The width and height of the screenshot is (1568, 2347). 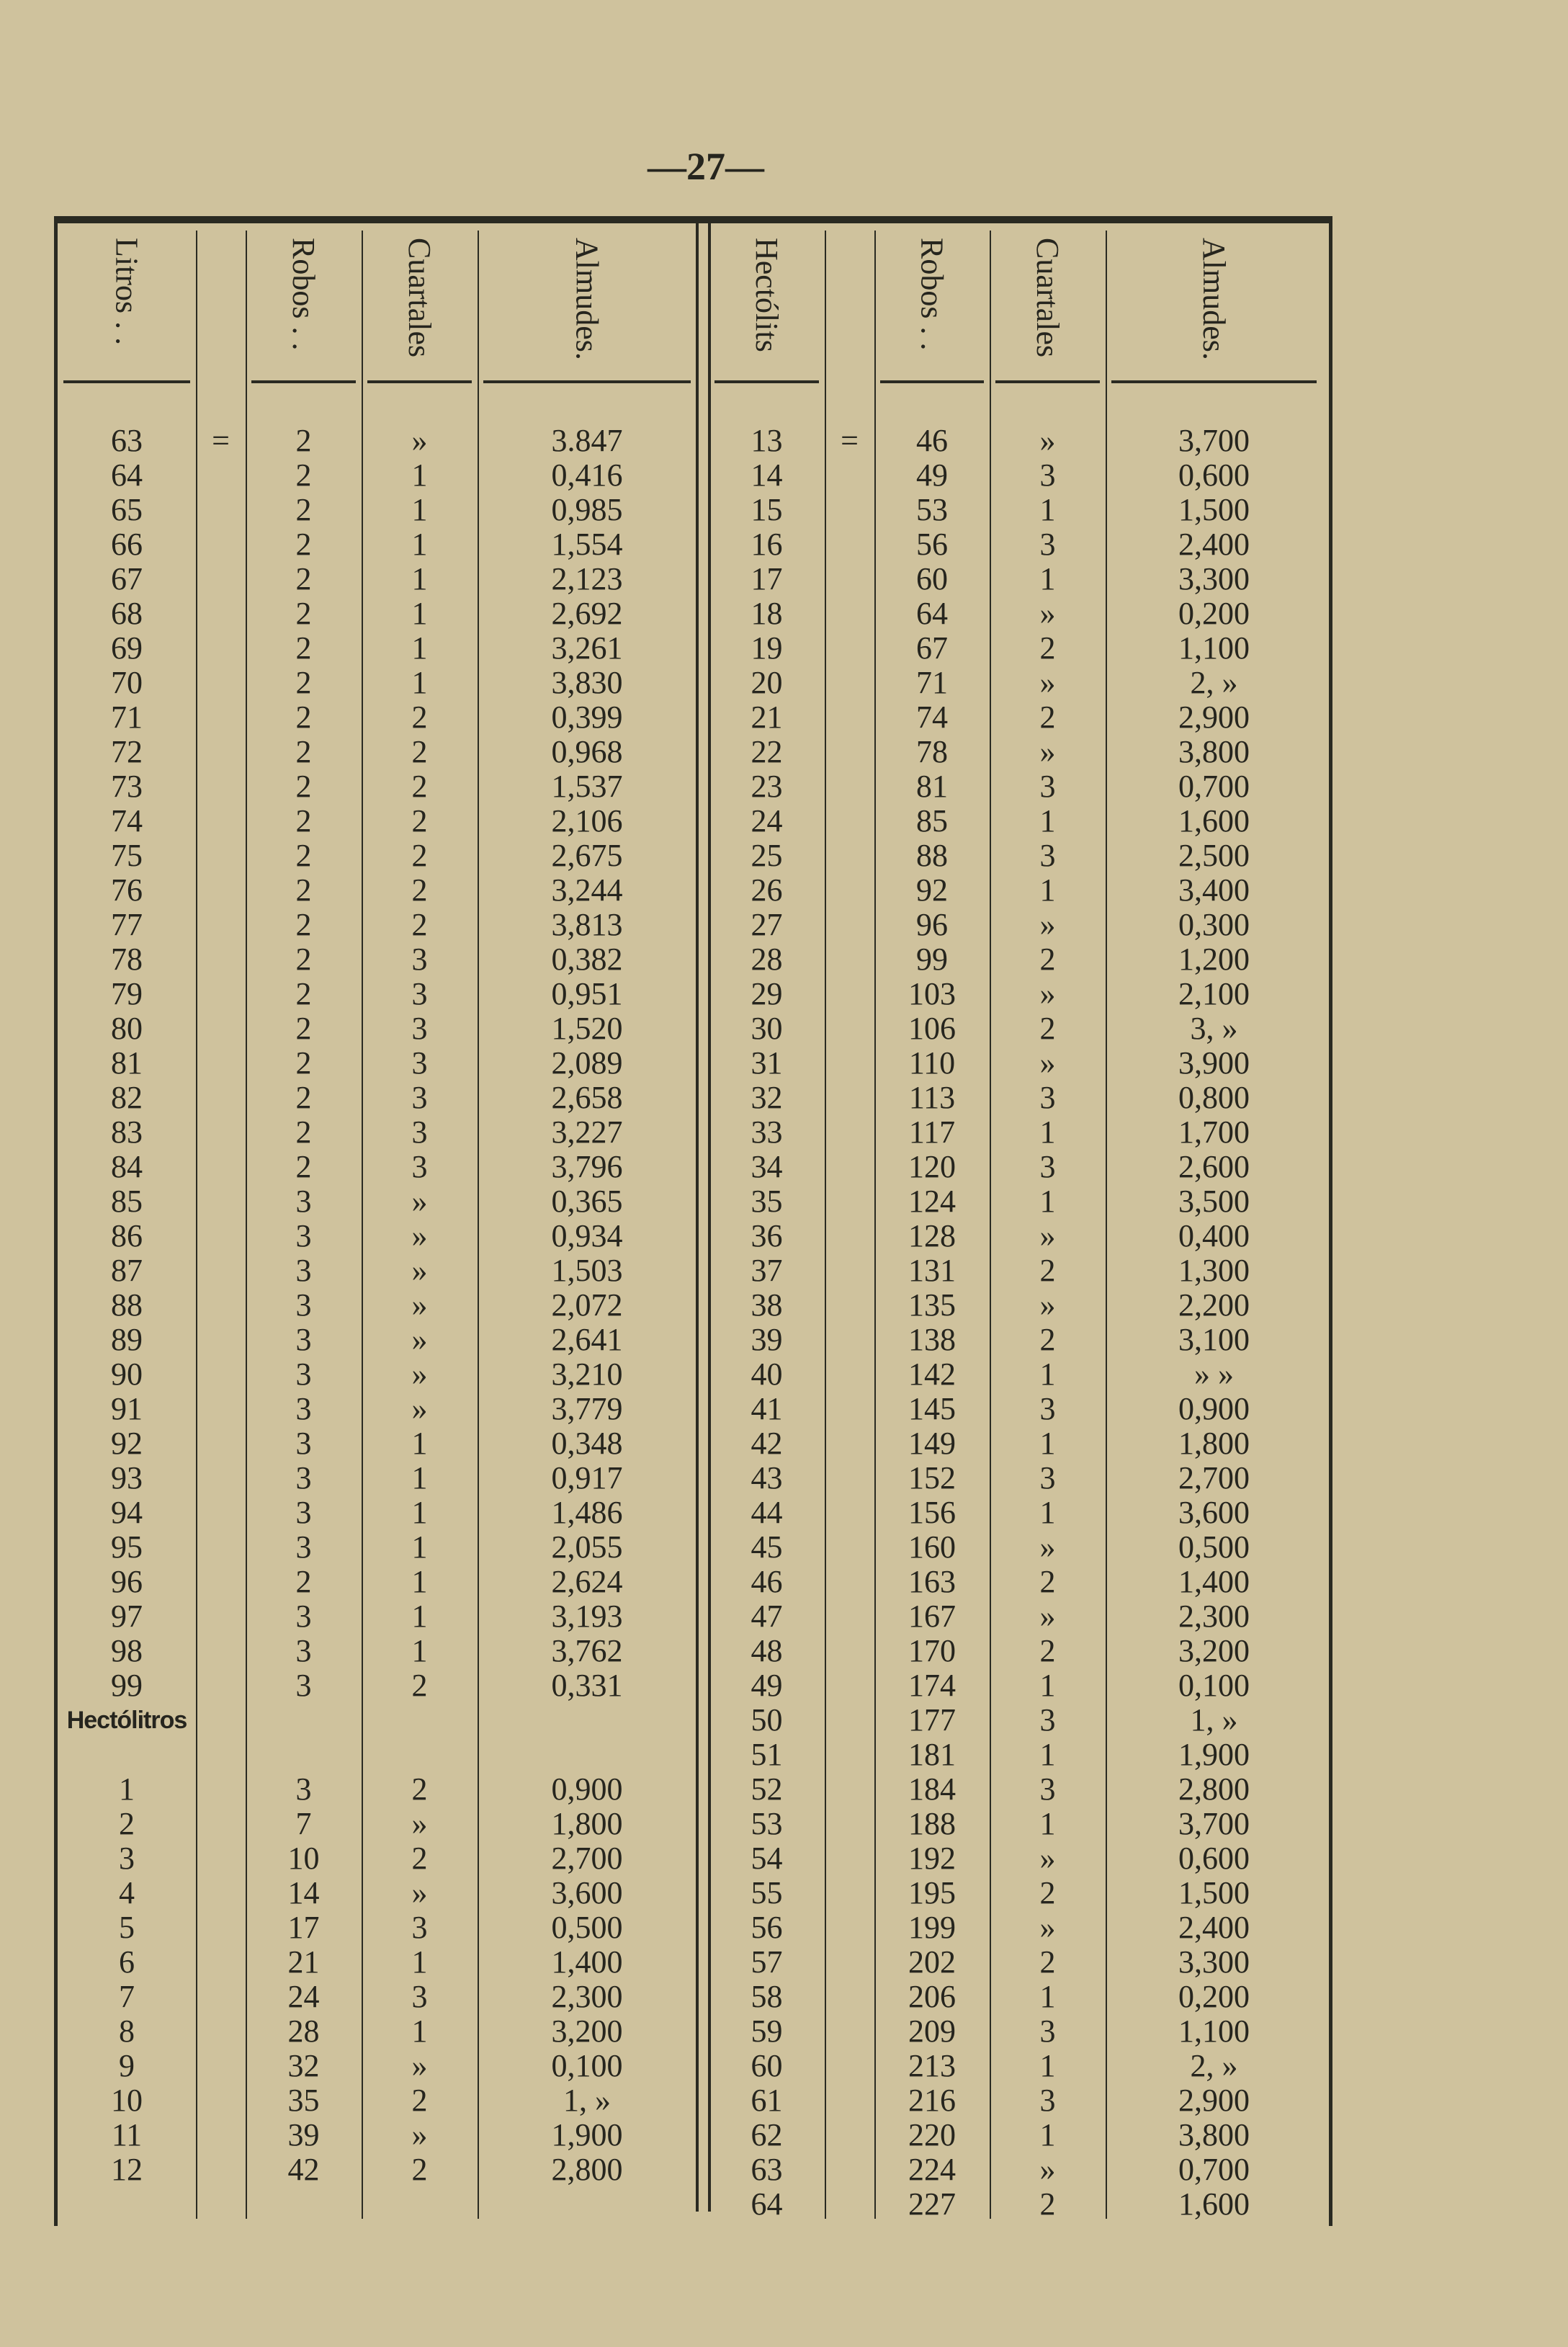 What do you see at coordinates (127, 2169) in the screenshot?
I see `left-cell: 12` at bounding box center [127, 2169].